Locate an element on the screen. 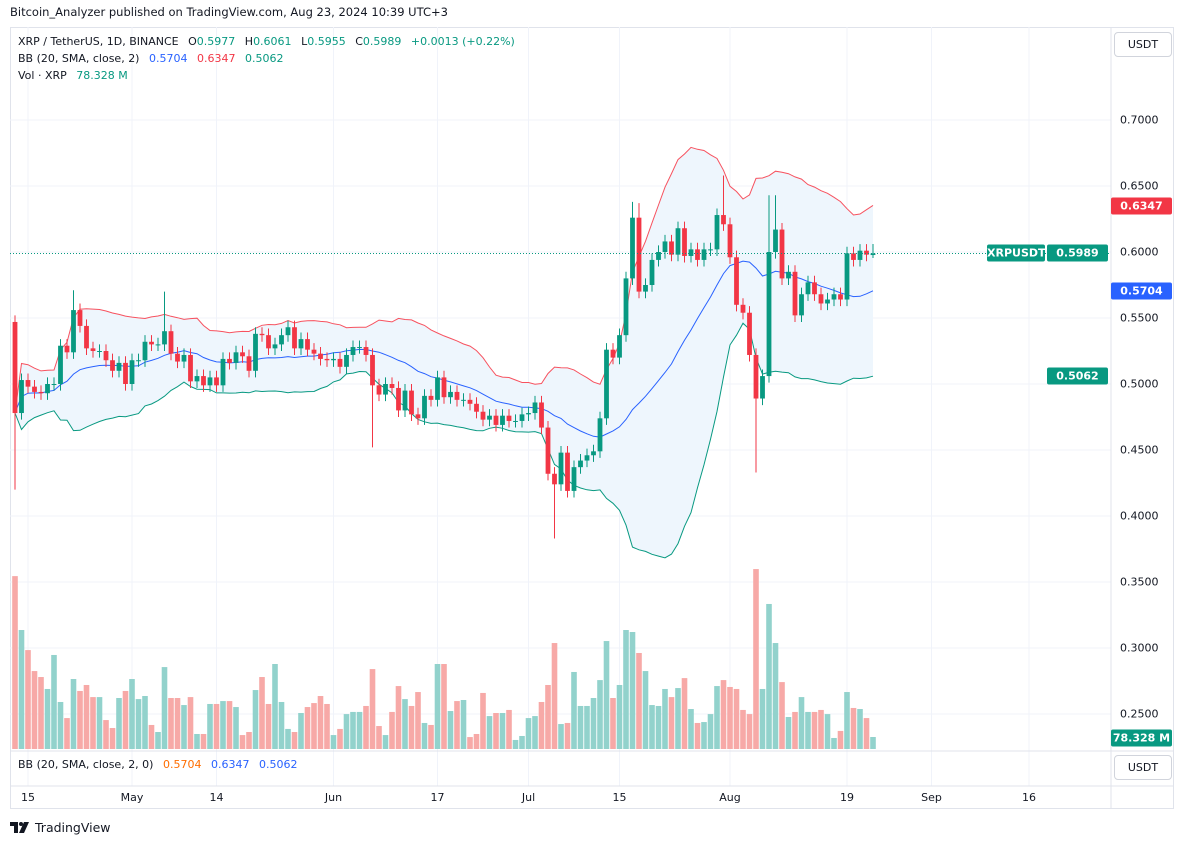 The height and width of the screenshot is (846, 1187). indicator-currency-button: USDT is located at coordinates (1143, 767).